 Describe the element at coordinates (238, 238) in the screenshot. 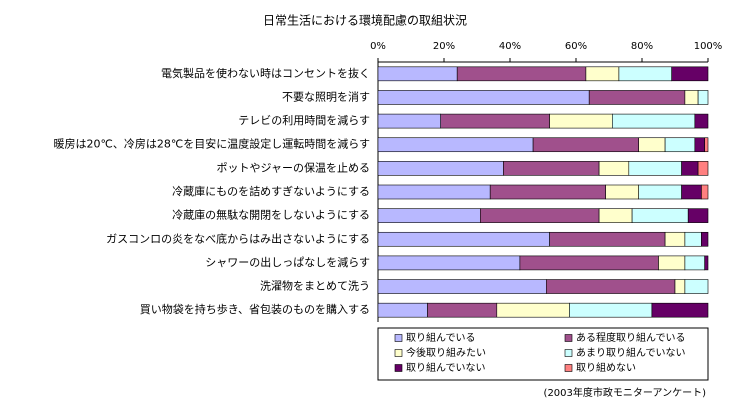

I see `y-tick-label: ガスコンロの炎をなべ底からはみ出さないようにする` at that location.